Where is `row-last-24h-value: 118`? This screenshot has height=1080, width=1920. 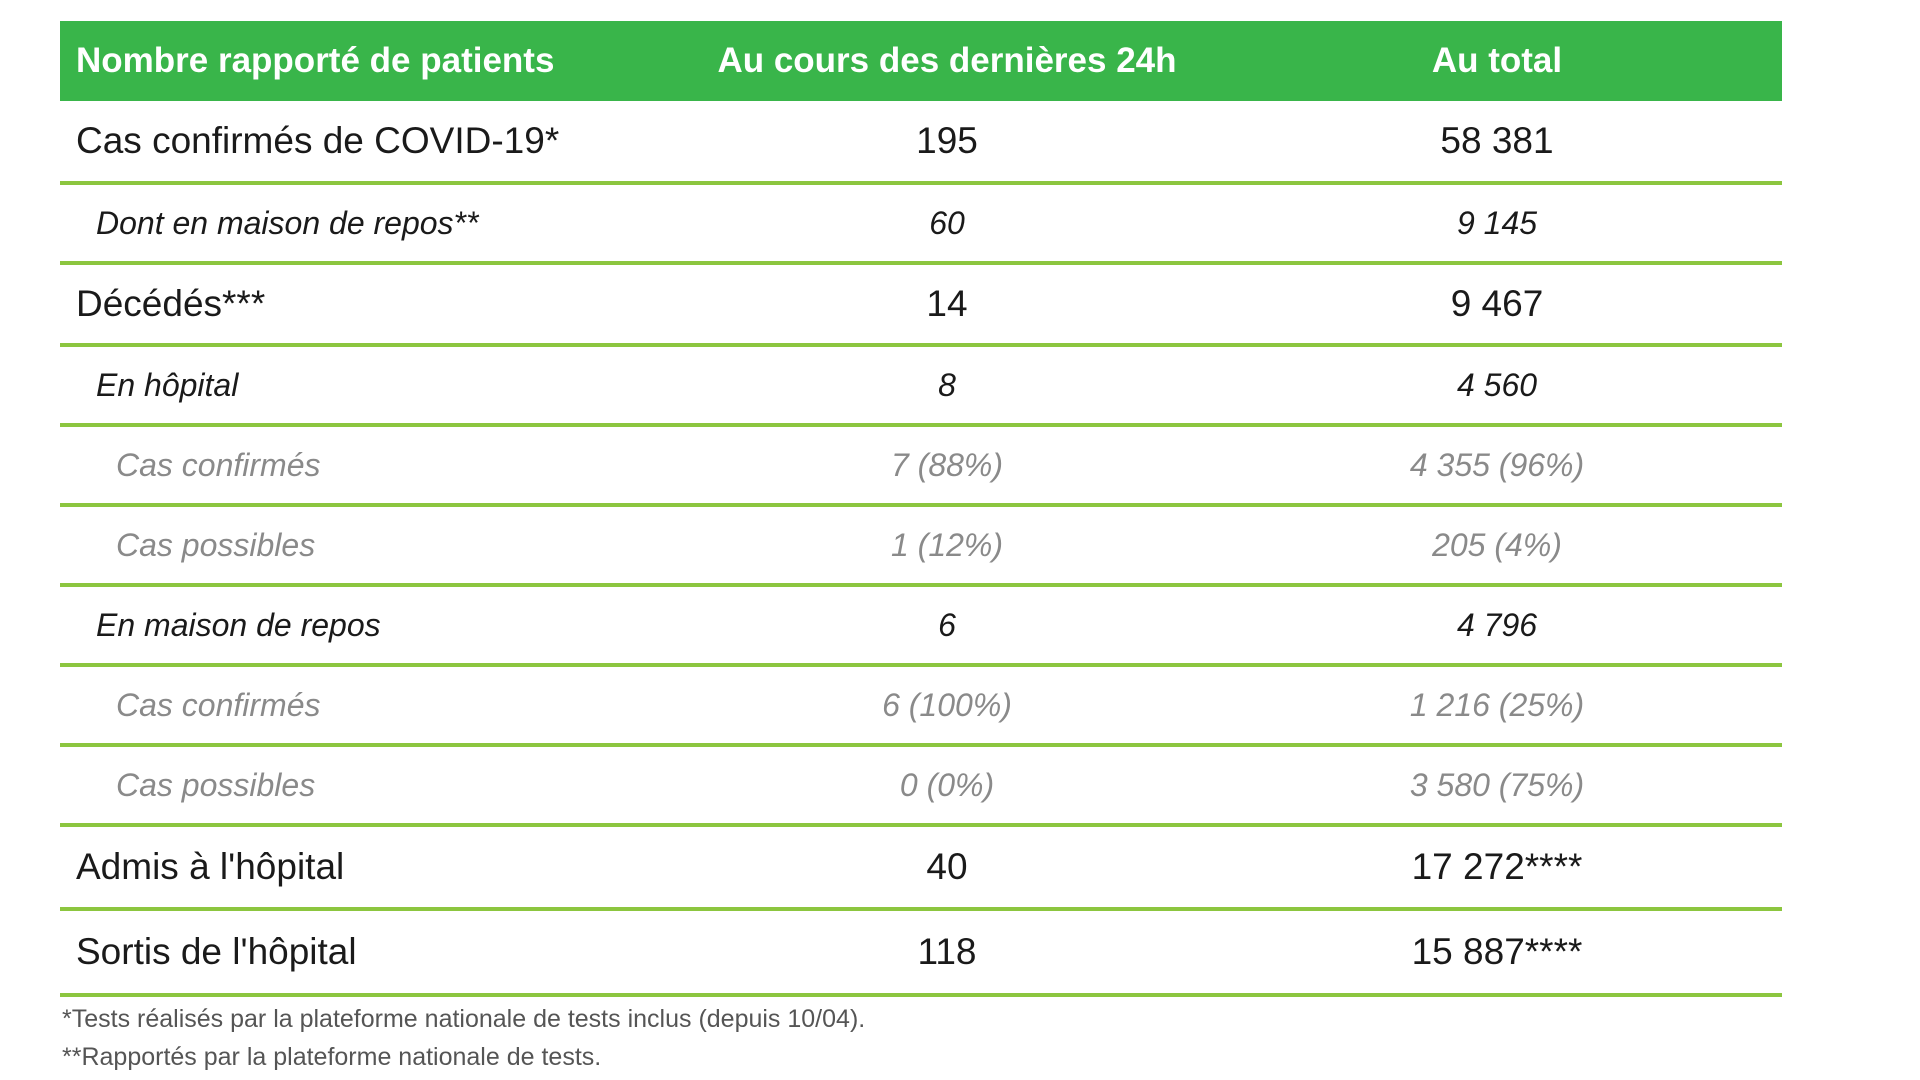
row-last-24h-value: 118 is located at coordinates (947, 953).